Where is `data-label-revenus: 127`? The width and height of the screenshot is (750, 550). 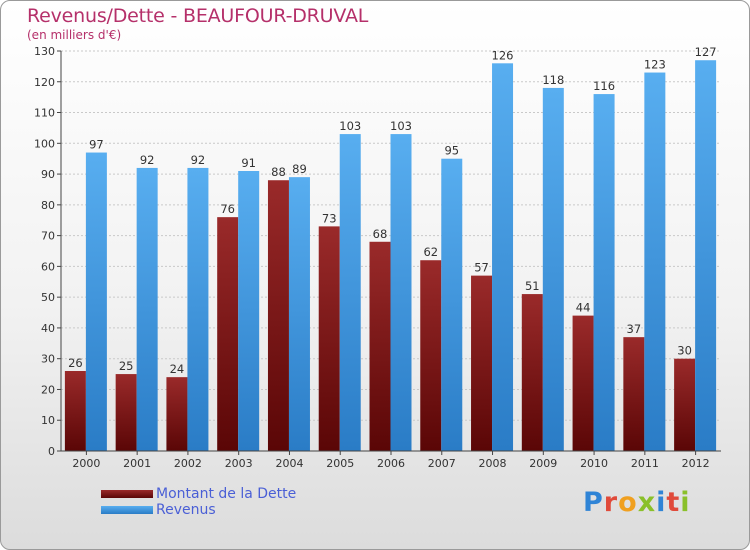 data-label-revenus: 127 is located at coordinates (706, 52).